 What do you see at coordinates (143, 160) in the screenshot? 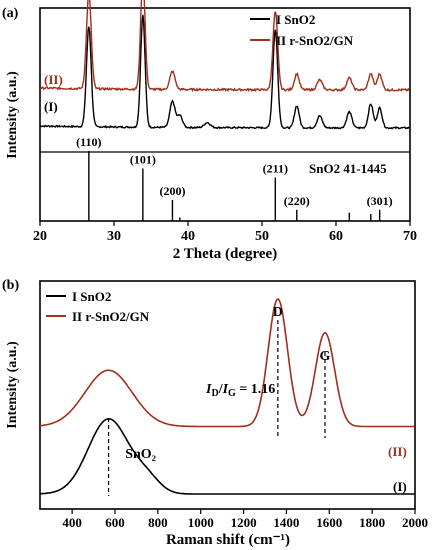
I see `reference-hkl-label: (101)` at bounding box center [143, 160].